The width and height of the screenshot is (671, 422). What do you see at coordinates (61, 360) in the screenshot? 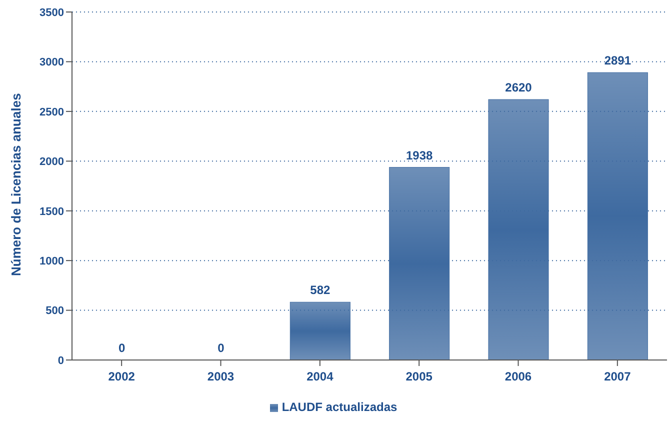
I see `y-tick-label: 0` at bounding box center [61, 360].